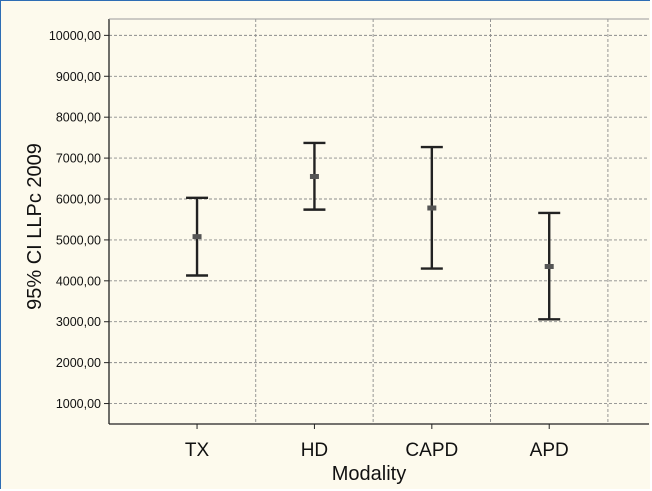 The image size is (652, 491). I want to click on error-bar-apd, so click(549, 266).